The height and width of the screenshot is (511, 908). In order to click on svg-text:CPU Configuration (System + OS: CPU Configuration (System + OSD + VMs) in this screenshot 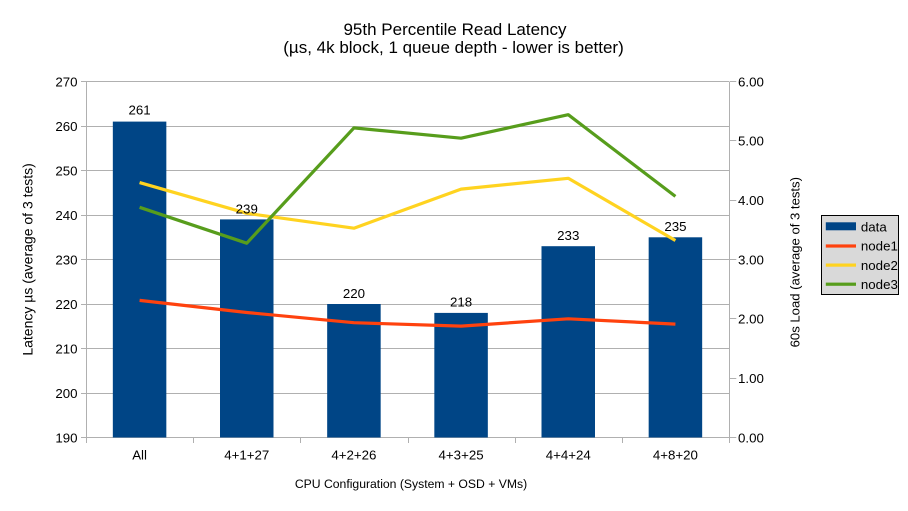, I will do `click(411, 484)`.